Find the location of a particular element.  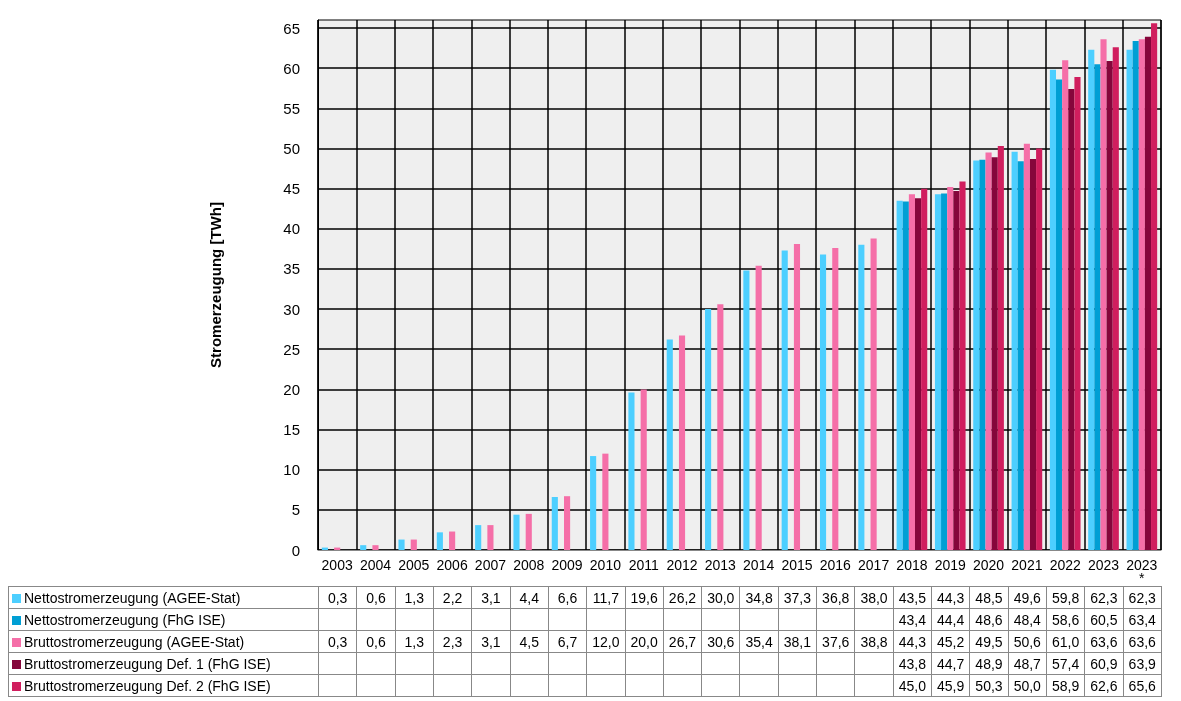

data-label: 36,8 is located at coordinates (835, 597).